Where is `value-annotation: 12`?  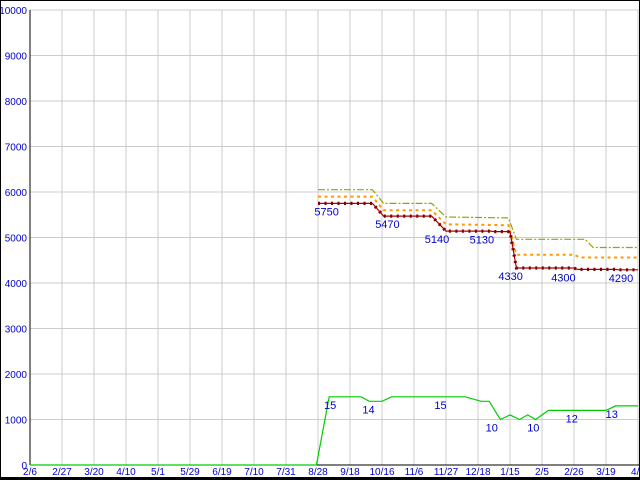
value-annotation: 12 is located at coordinates (572, 419).